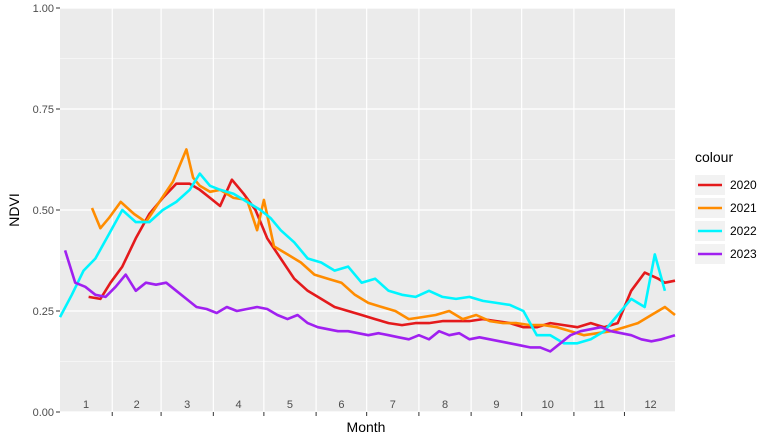 The image size is (773, 442). I want to click on x-tick-label: 7, so click(393, 405).